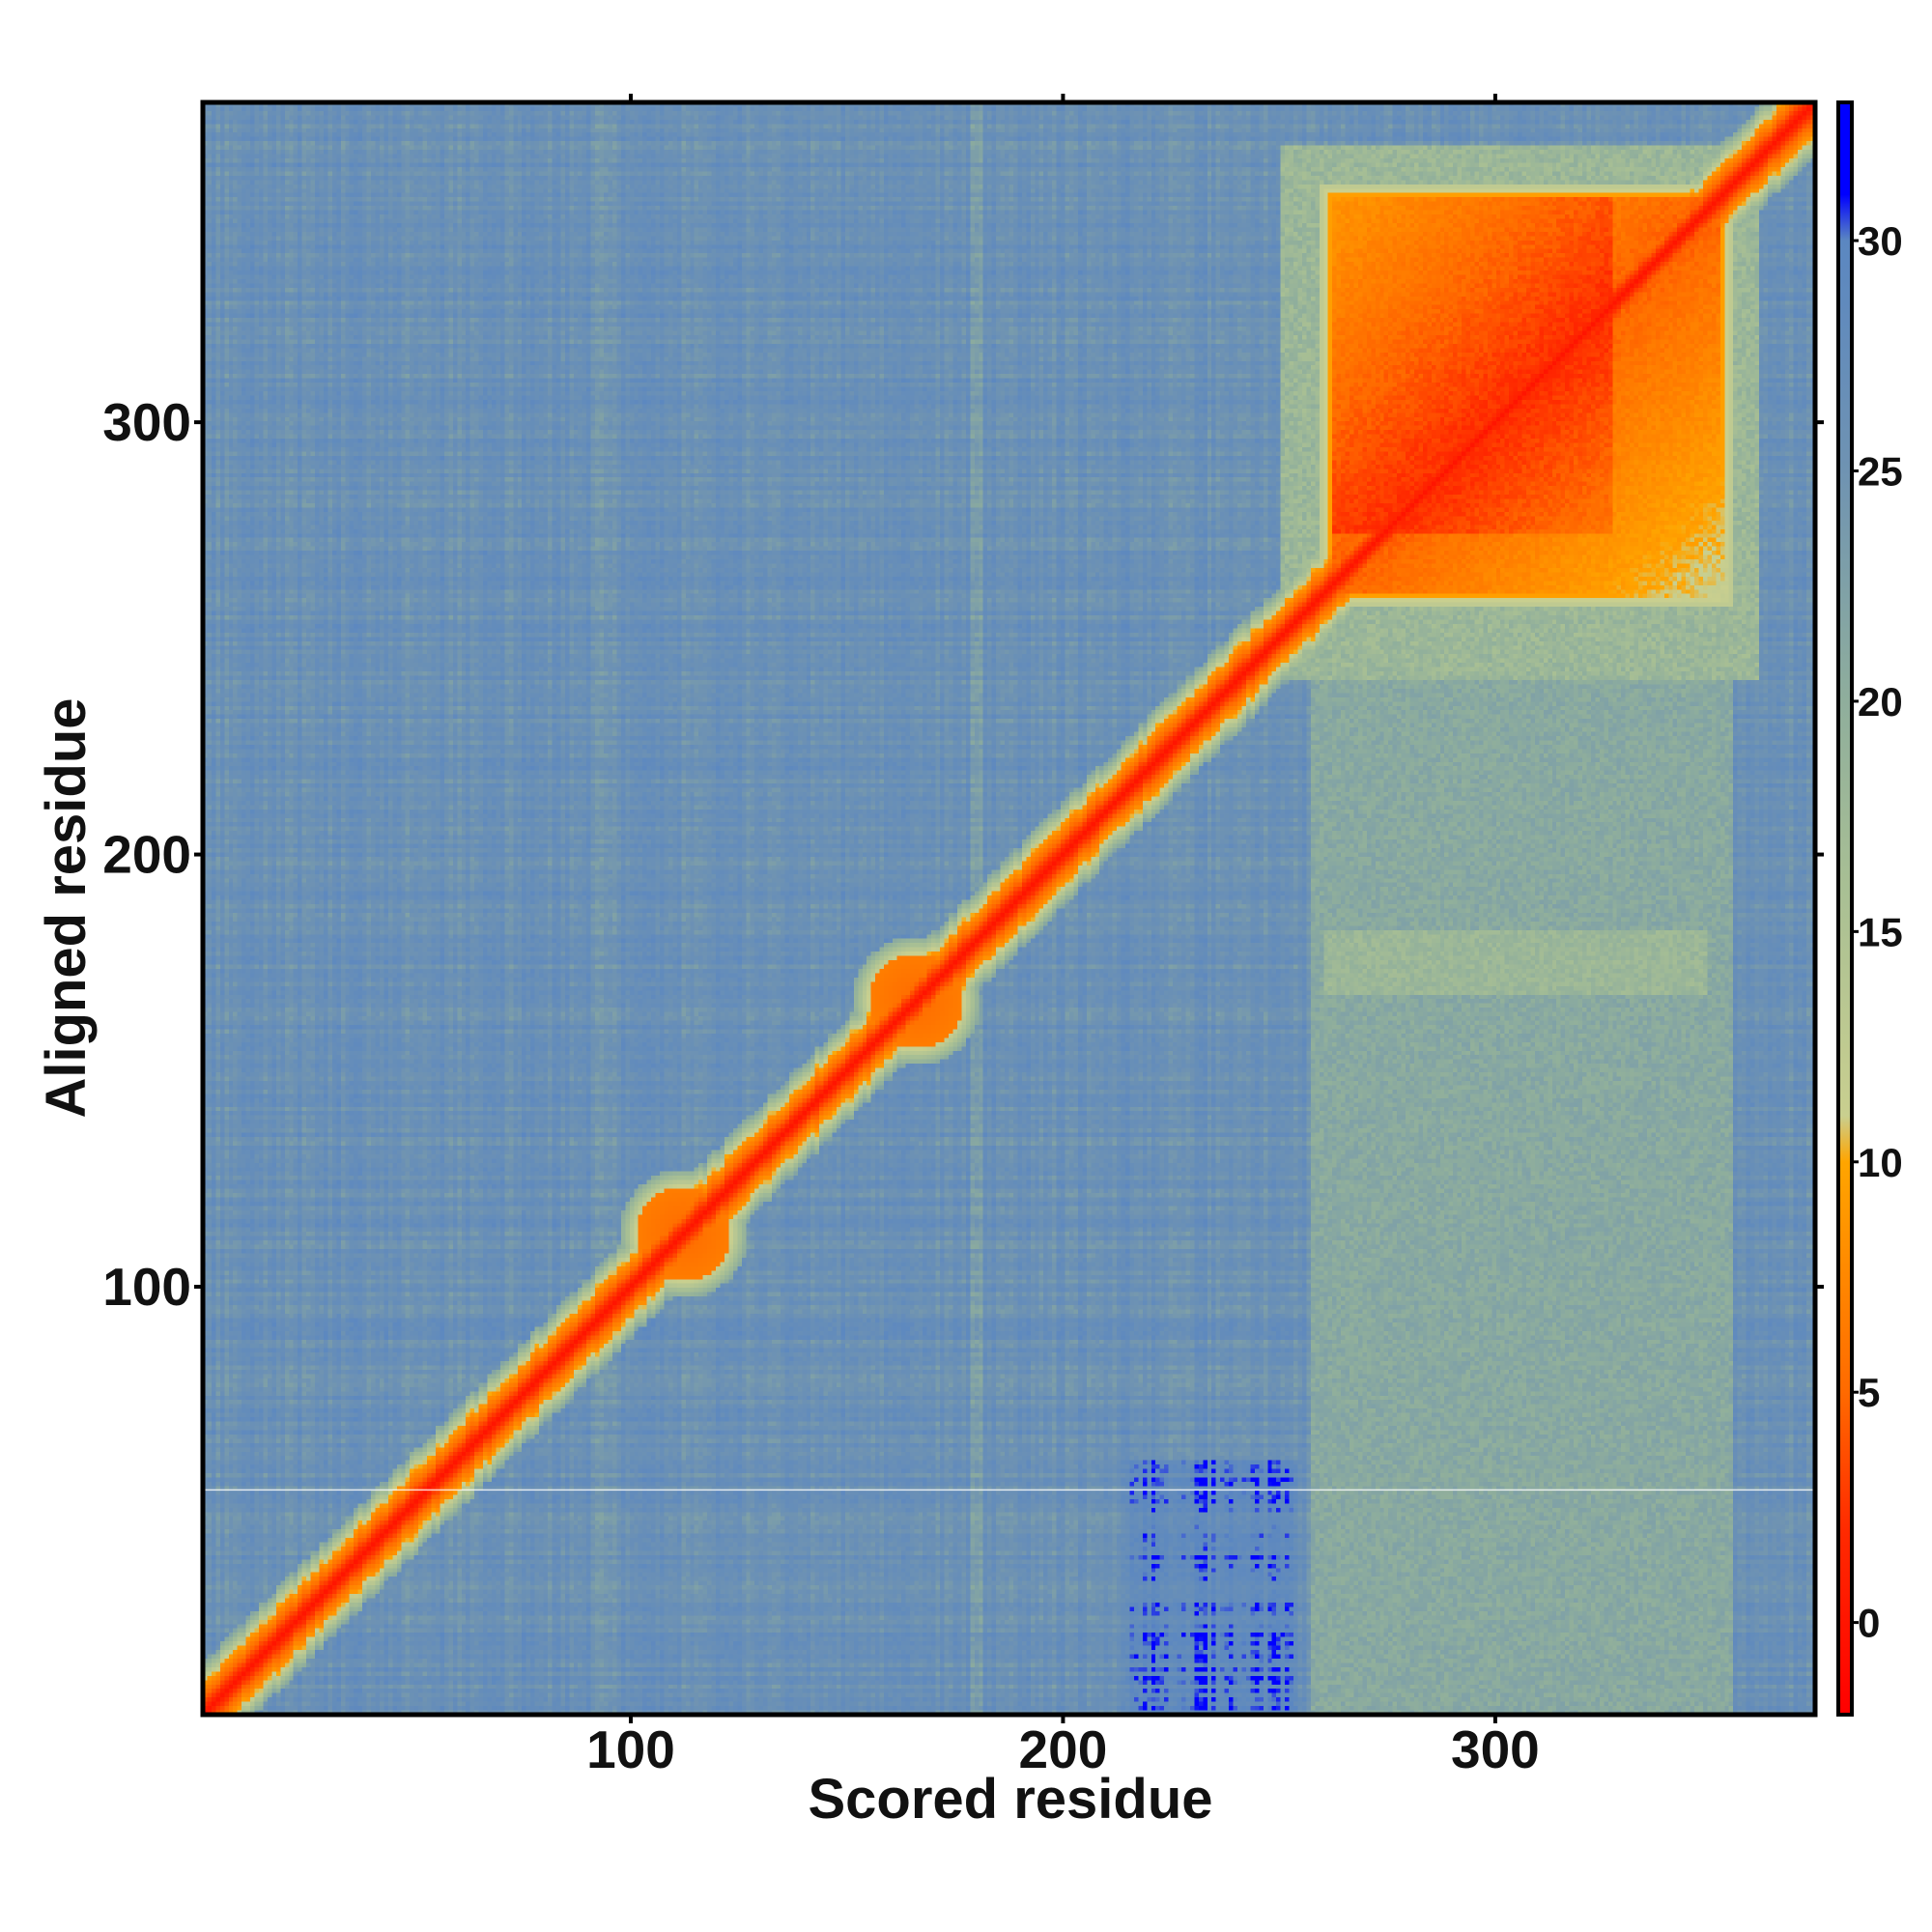  I want to click on x-tick-label-300: 300, so click(1495, 1749).